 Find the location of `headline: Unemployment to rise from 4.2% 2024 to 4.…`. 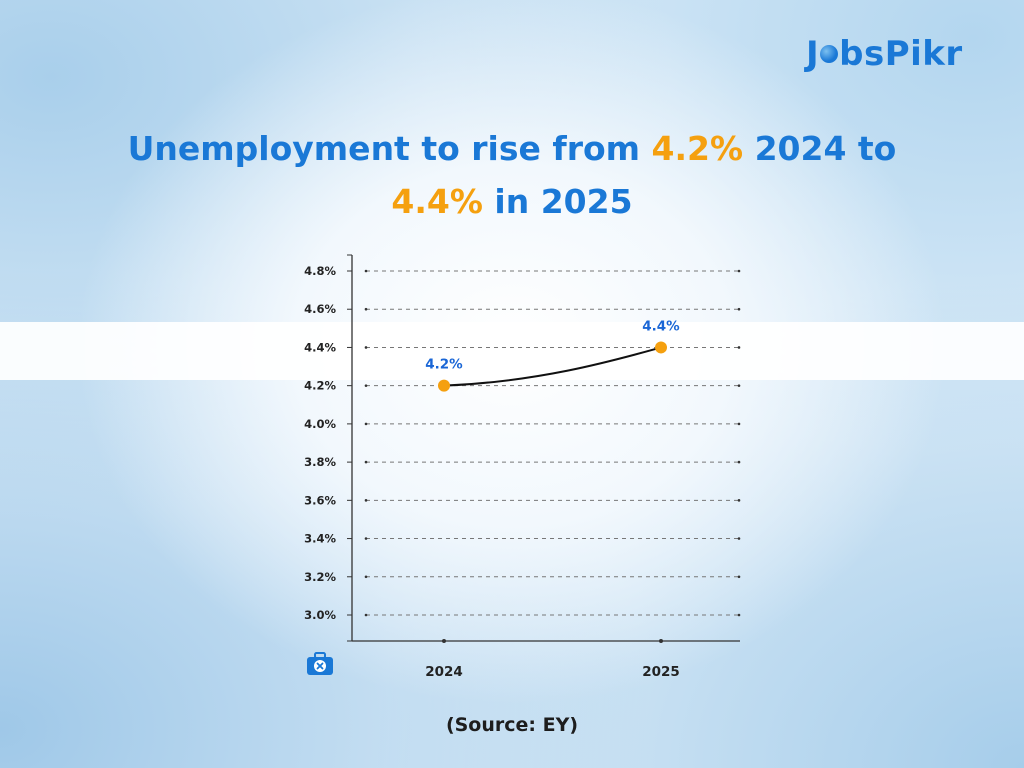

headline: Unemployment to rise from 4.2% 2024 to 4.… is located at coordinates (512, 175).